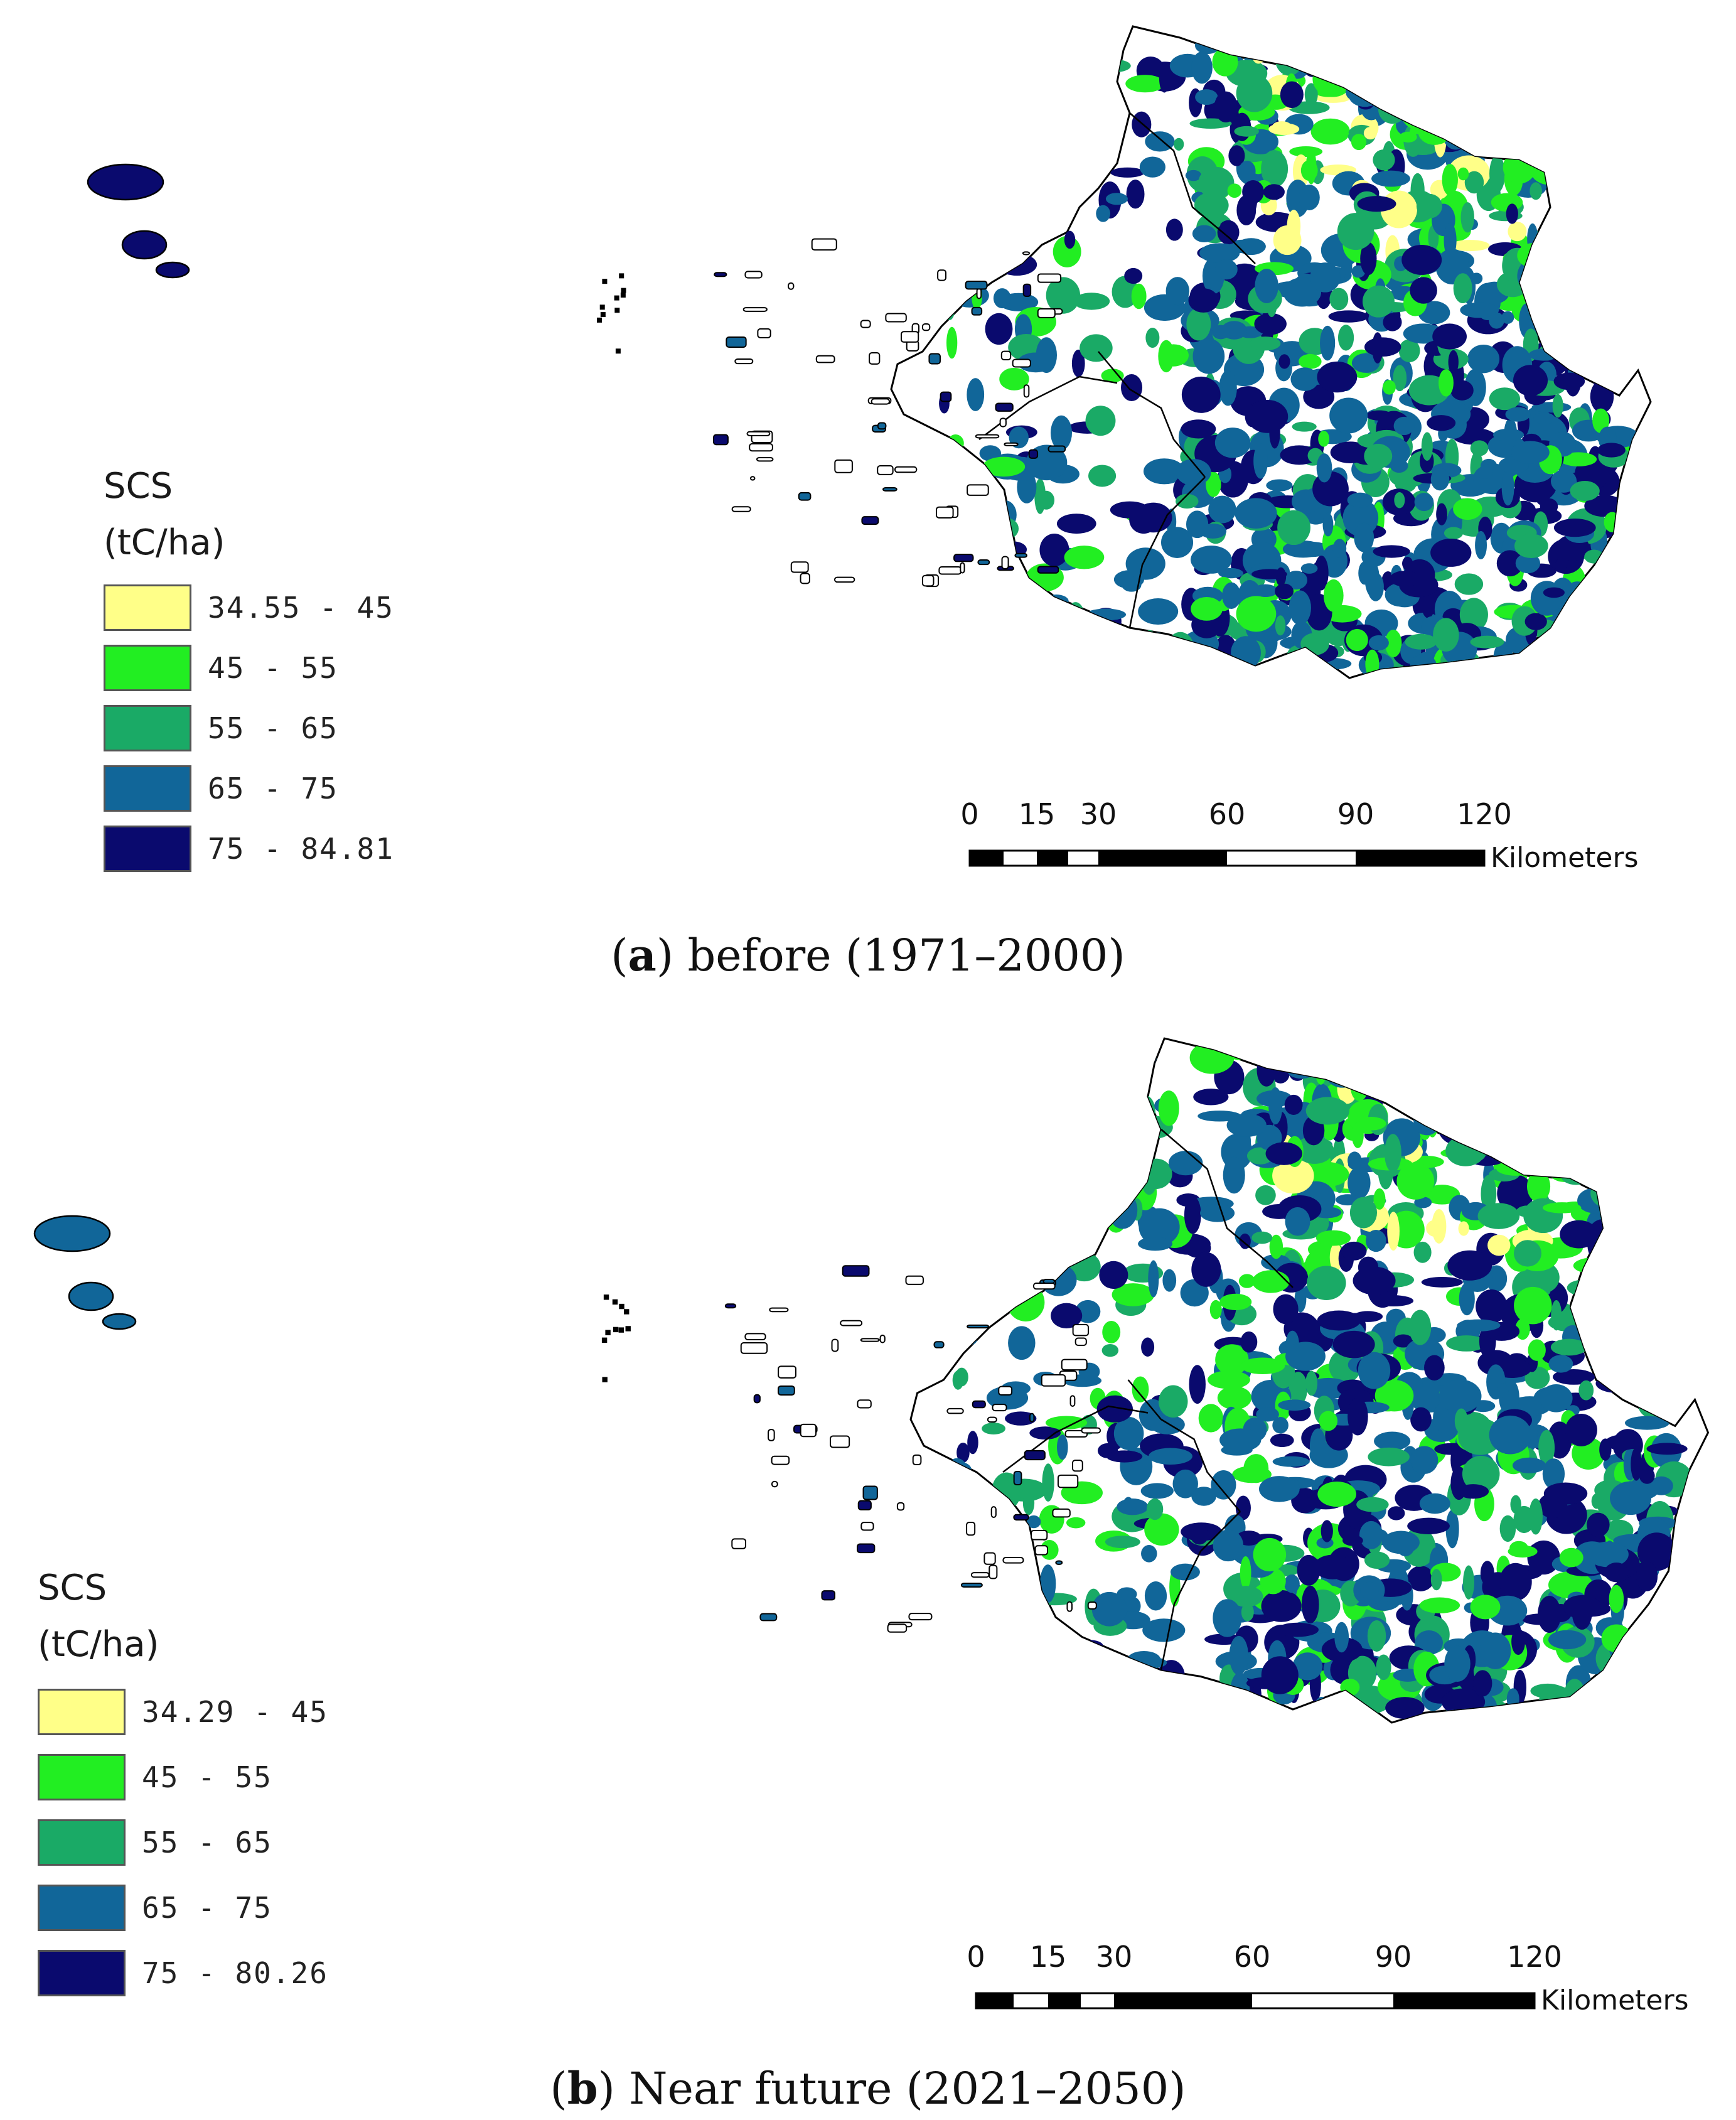 This screenshot has height=2120, width=1736. What do you see at coordinates (1328, 1978) in the screenshot?
I see `scale-bar-b: 0 15 30 60 90 120 Kilometers` at bounding box center [1328, 1978].